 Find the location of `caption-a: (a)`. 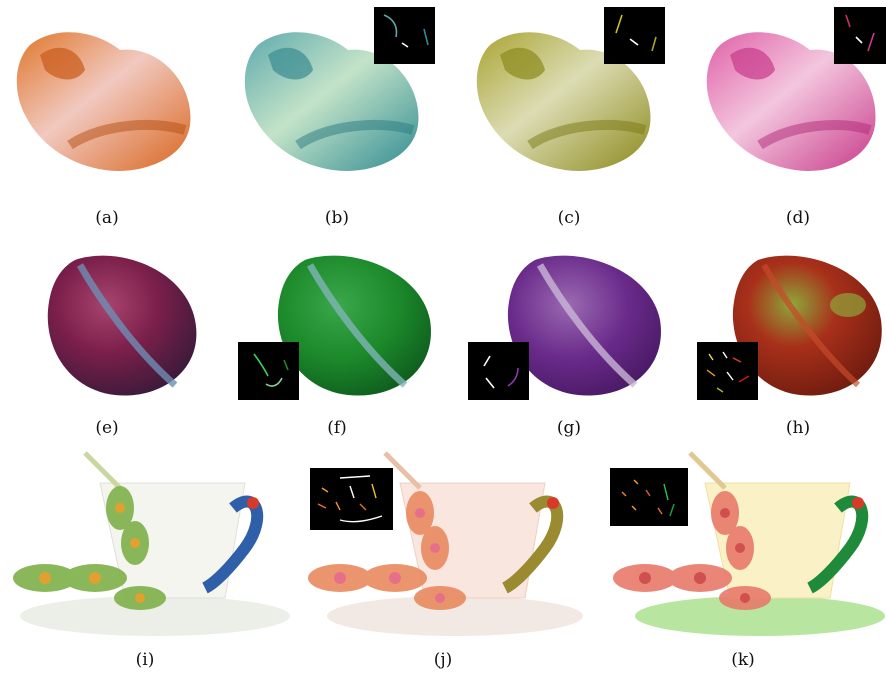

caption-a: (a) is located at coordinates (107, 218).